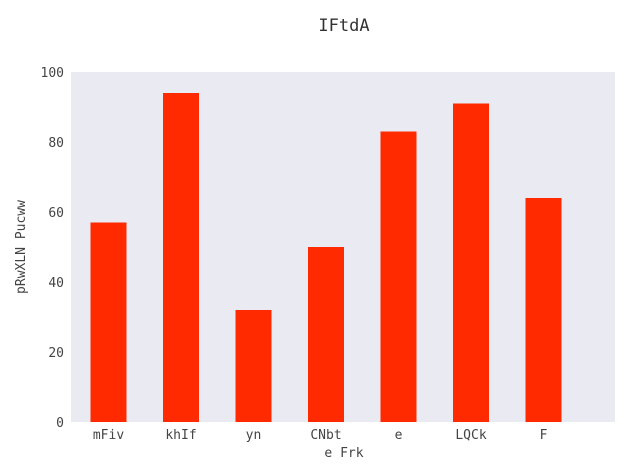 The image size is (632, 474). What do you see at coordinates (52, 73) in the screenshot?
I see `y-tick-label: 100` at bounding box center [52, 73].